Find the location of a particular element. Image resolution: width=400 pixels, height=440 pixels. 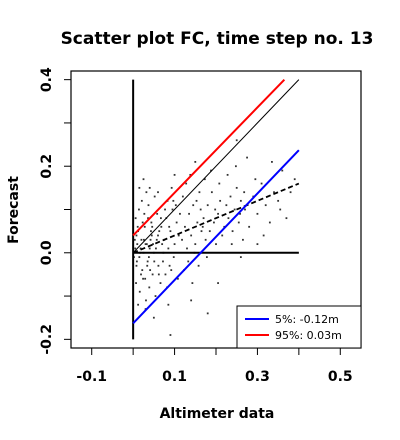

regression-line is located at coordinates (216, 218).